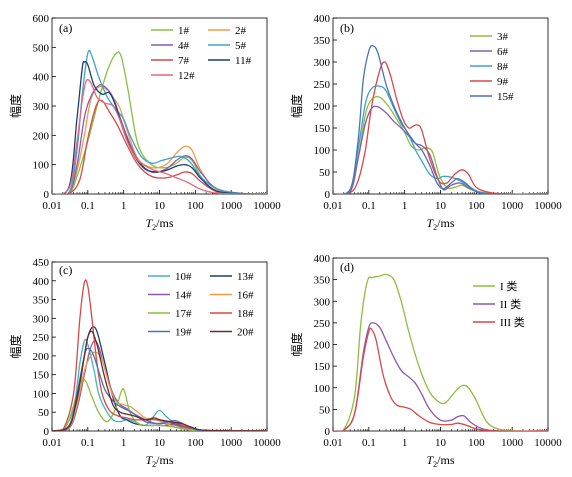  I want to click on panel-label: (b), so click(347, 28).